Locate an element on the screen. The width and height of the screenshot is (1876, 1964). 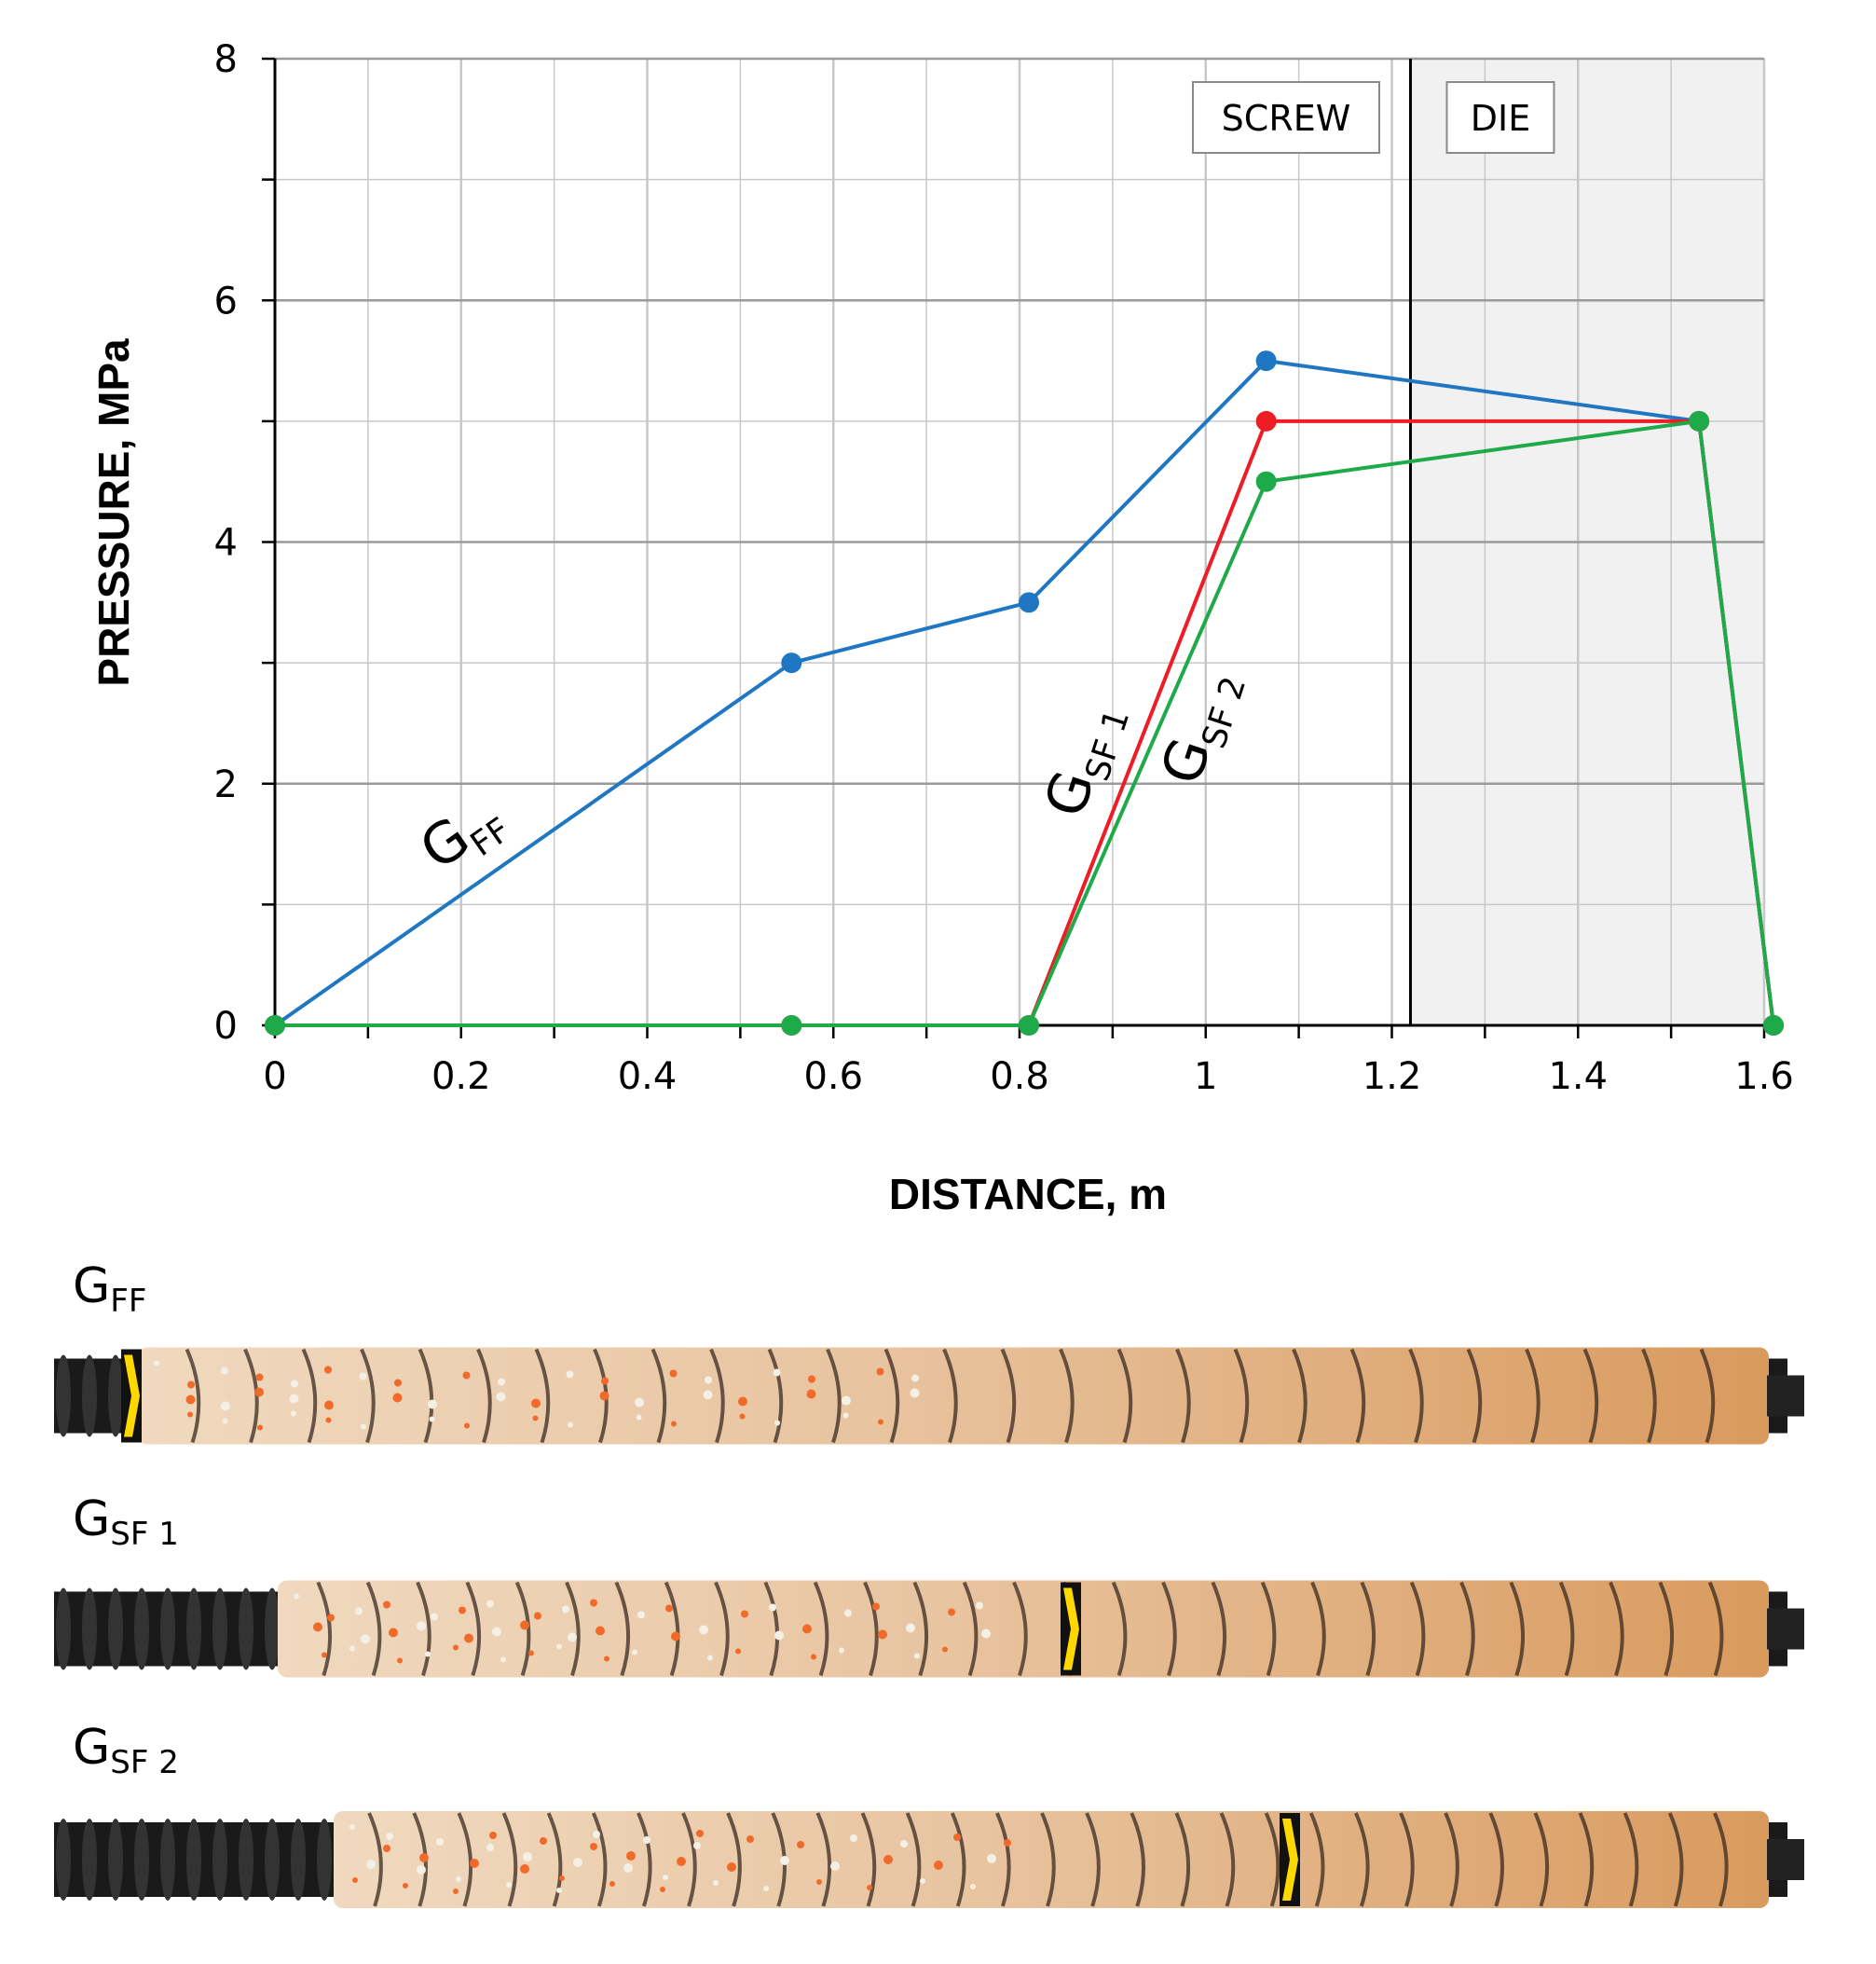
x-tick-label: 1 is located at coordinates (1205, 1076).